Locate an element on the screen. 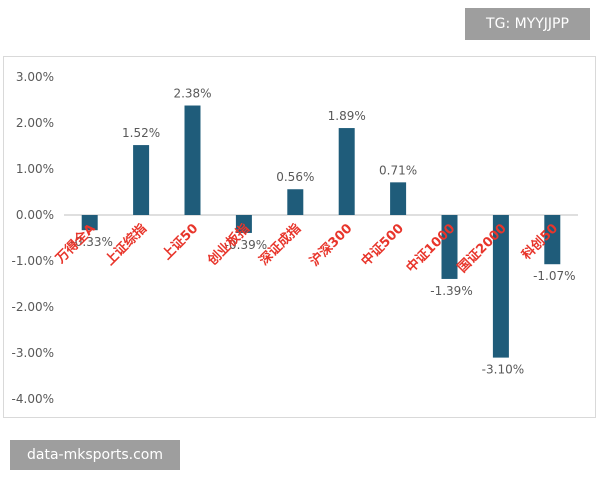 The image size is (600, 480). y-tick-label: -3.00% is located at coordinates (33, 353).